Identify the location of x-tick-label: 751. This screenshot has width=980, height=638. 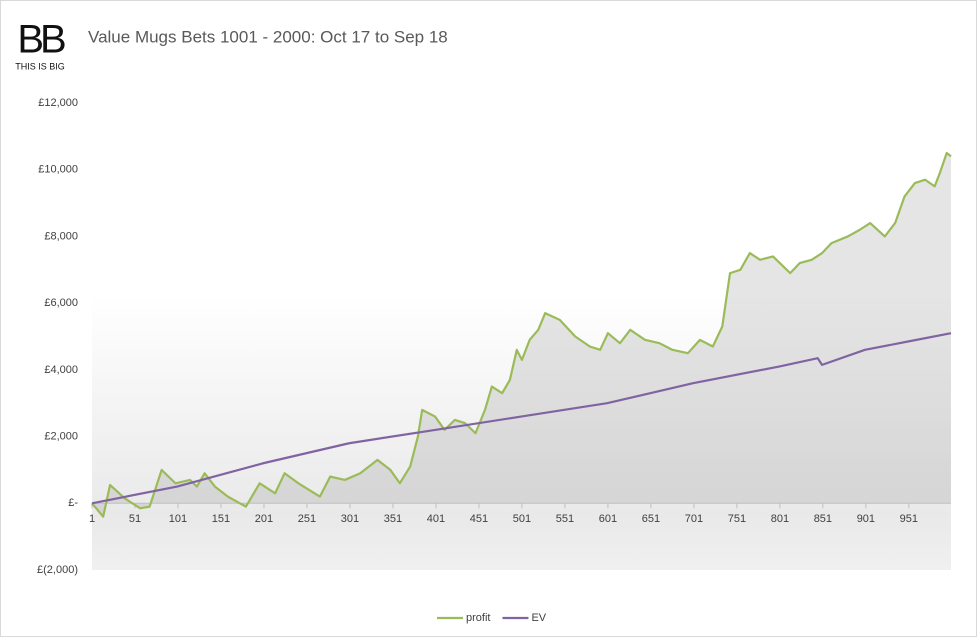
(737, 519).